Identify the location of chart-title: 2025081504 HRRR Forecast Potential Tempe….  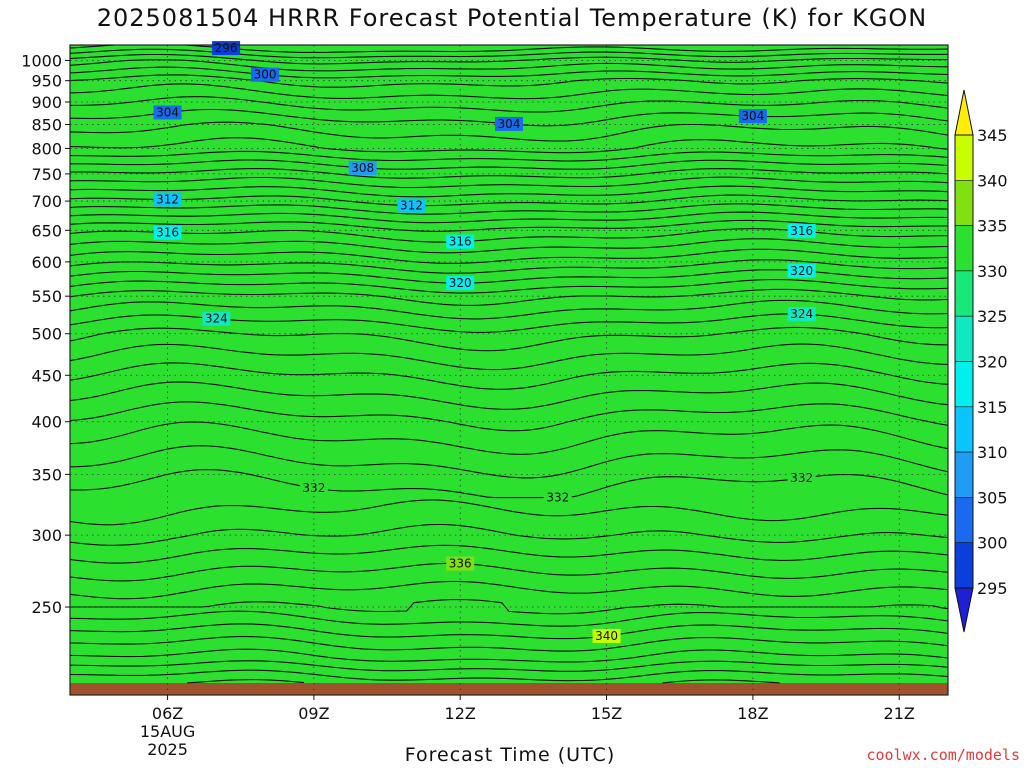
(512, 18).